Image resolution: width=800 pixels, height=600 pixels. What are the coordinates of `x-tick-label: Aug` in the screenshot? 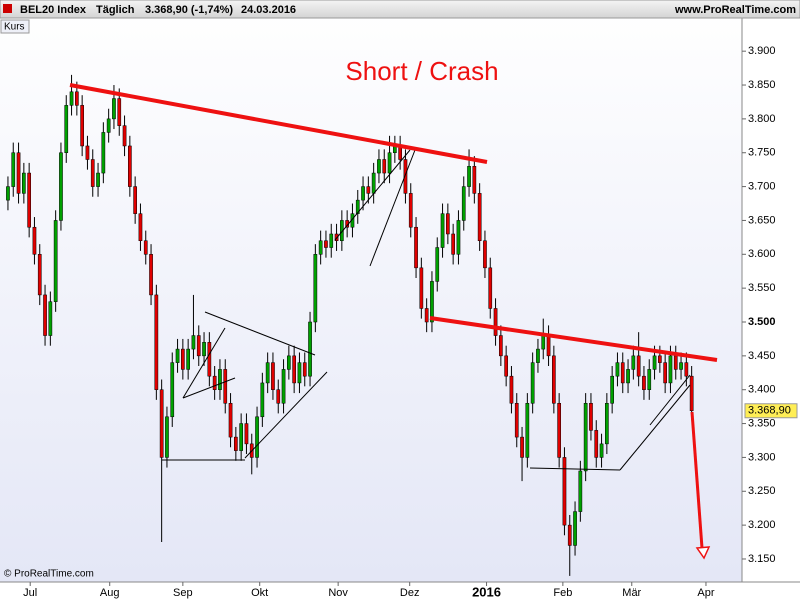 It's located at (110, 593).